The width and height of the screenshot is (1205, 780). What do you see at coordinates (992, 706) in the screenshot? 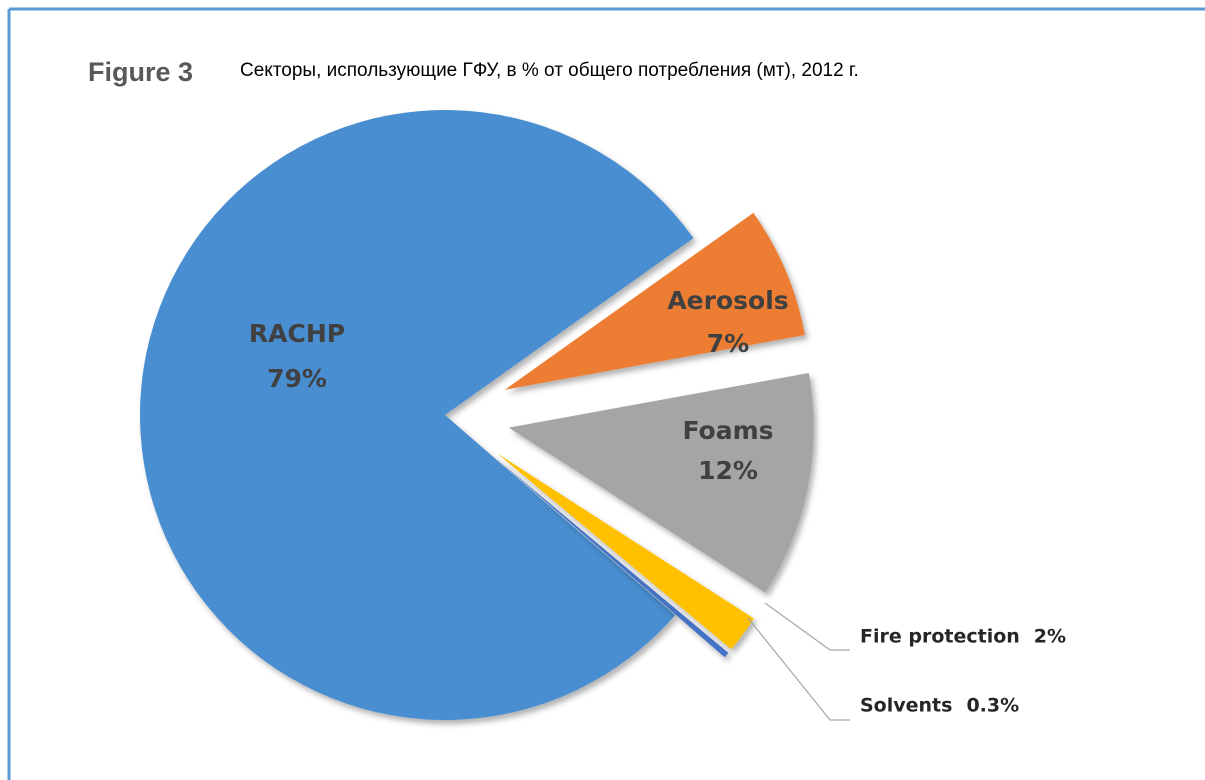
I see `slice-value-label: 0.3%` at bounding box center [992, 706].